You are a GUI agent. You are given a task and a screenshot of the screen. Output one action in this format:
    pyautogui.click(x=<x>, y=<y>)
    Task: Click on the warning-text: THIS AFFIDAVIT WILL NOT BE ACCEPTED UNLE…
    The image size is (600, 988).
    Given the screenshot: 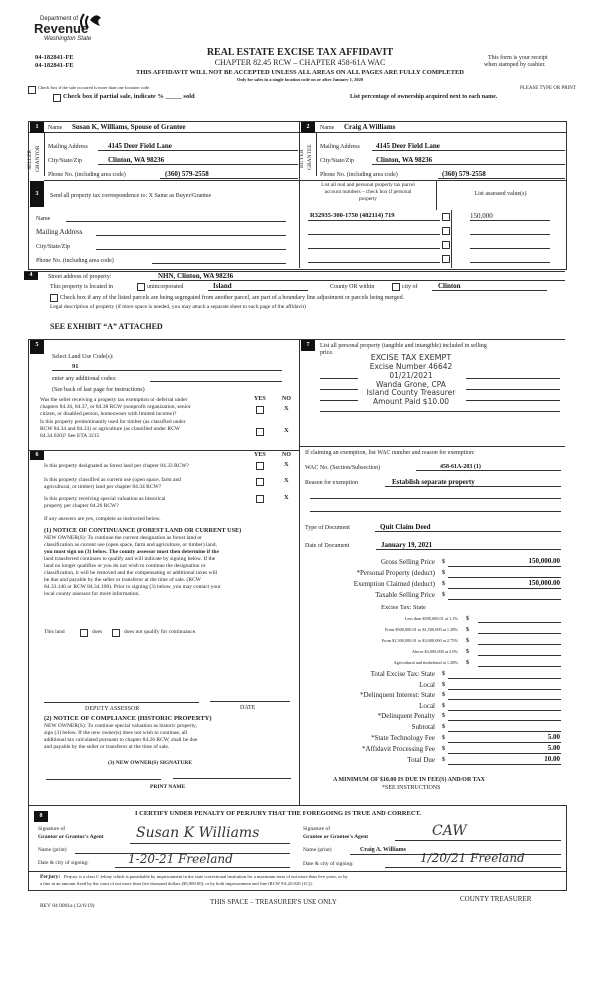 What is the action you would take?
    pyautogui.click(x=300, y=72)
    